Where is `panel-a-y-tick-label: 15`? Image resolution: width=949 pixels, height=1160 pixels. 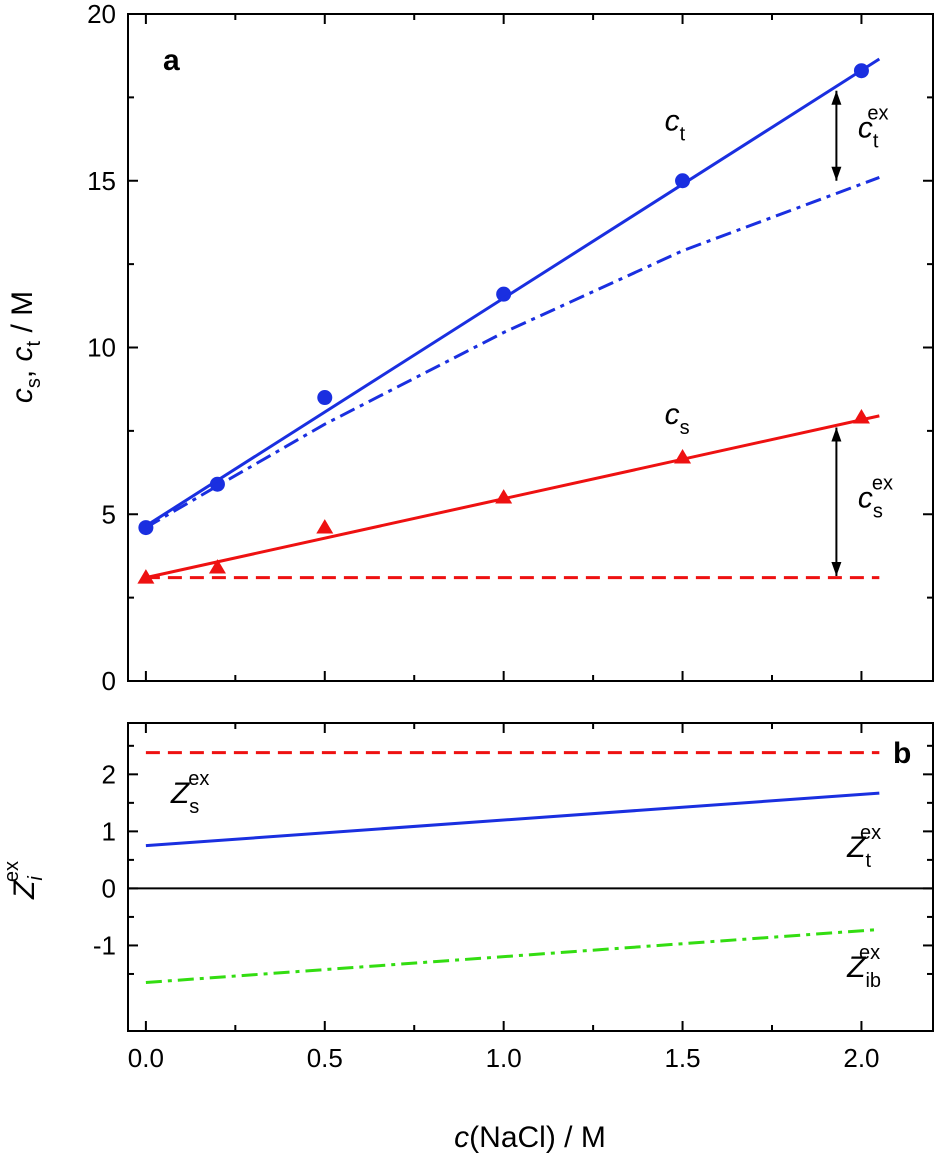 panel-a-y-tick-label: 15 is located at coordinates (101, 181).